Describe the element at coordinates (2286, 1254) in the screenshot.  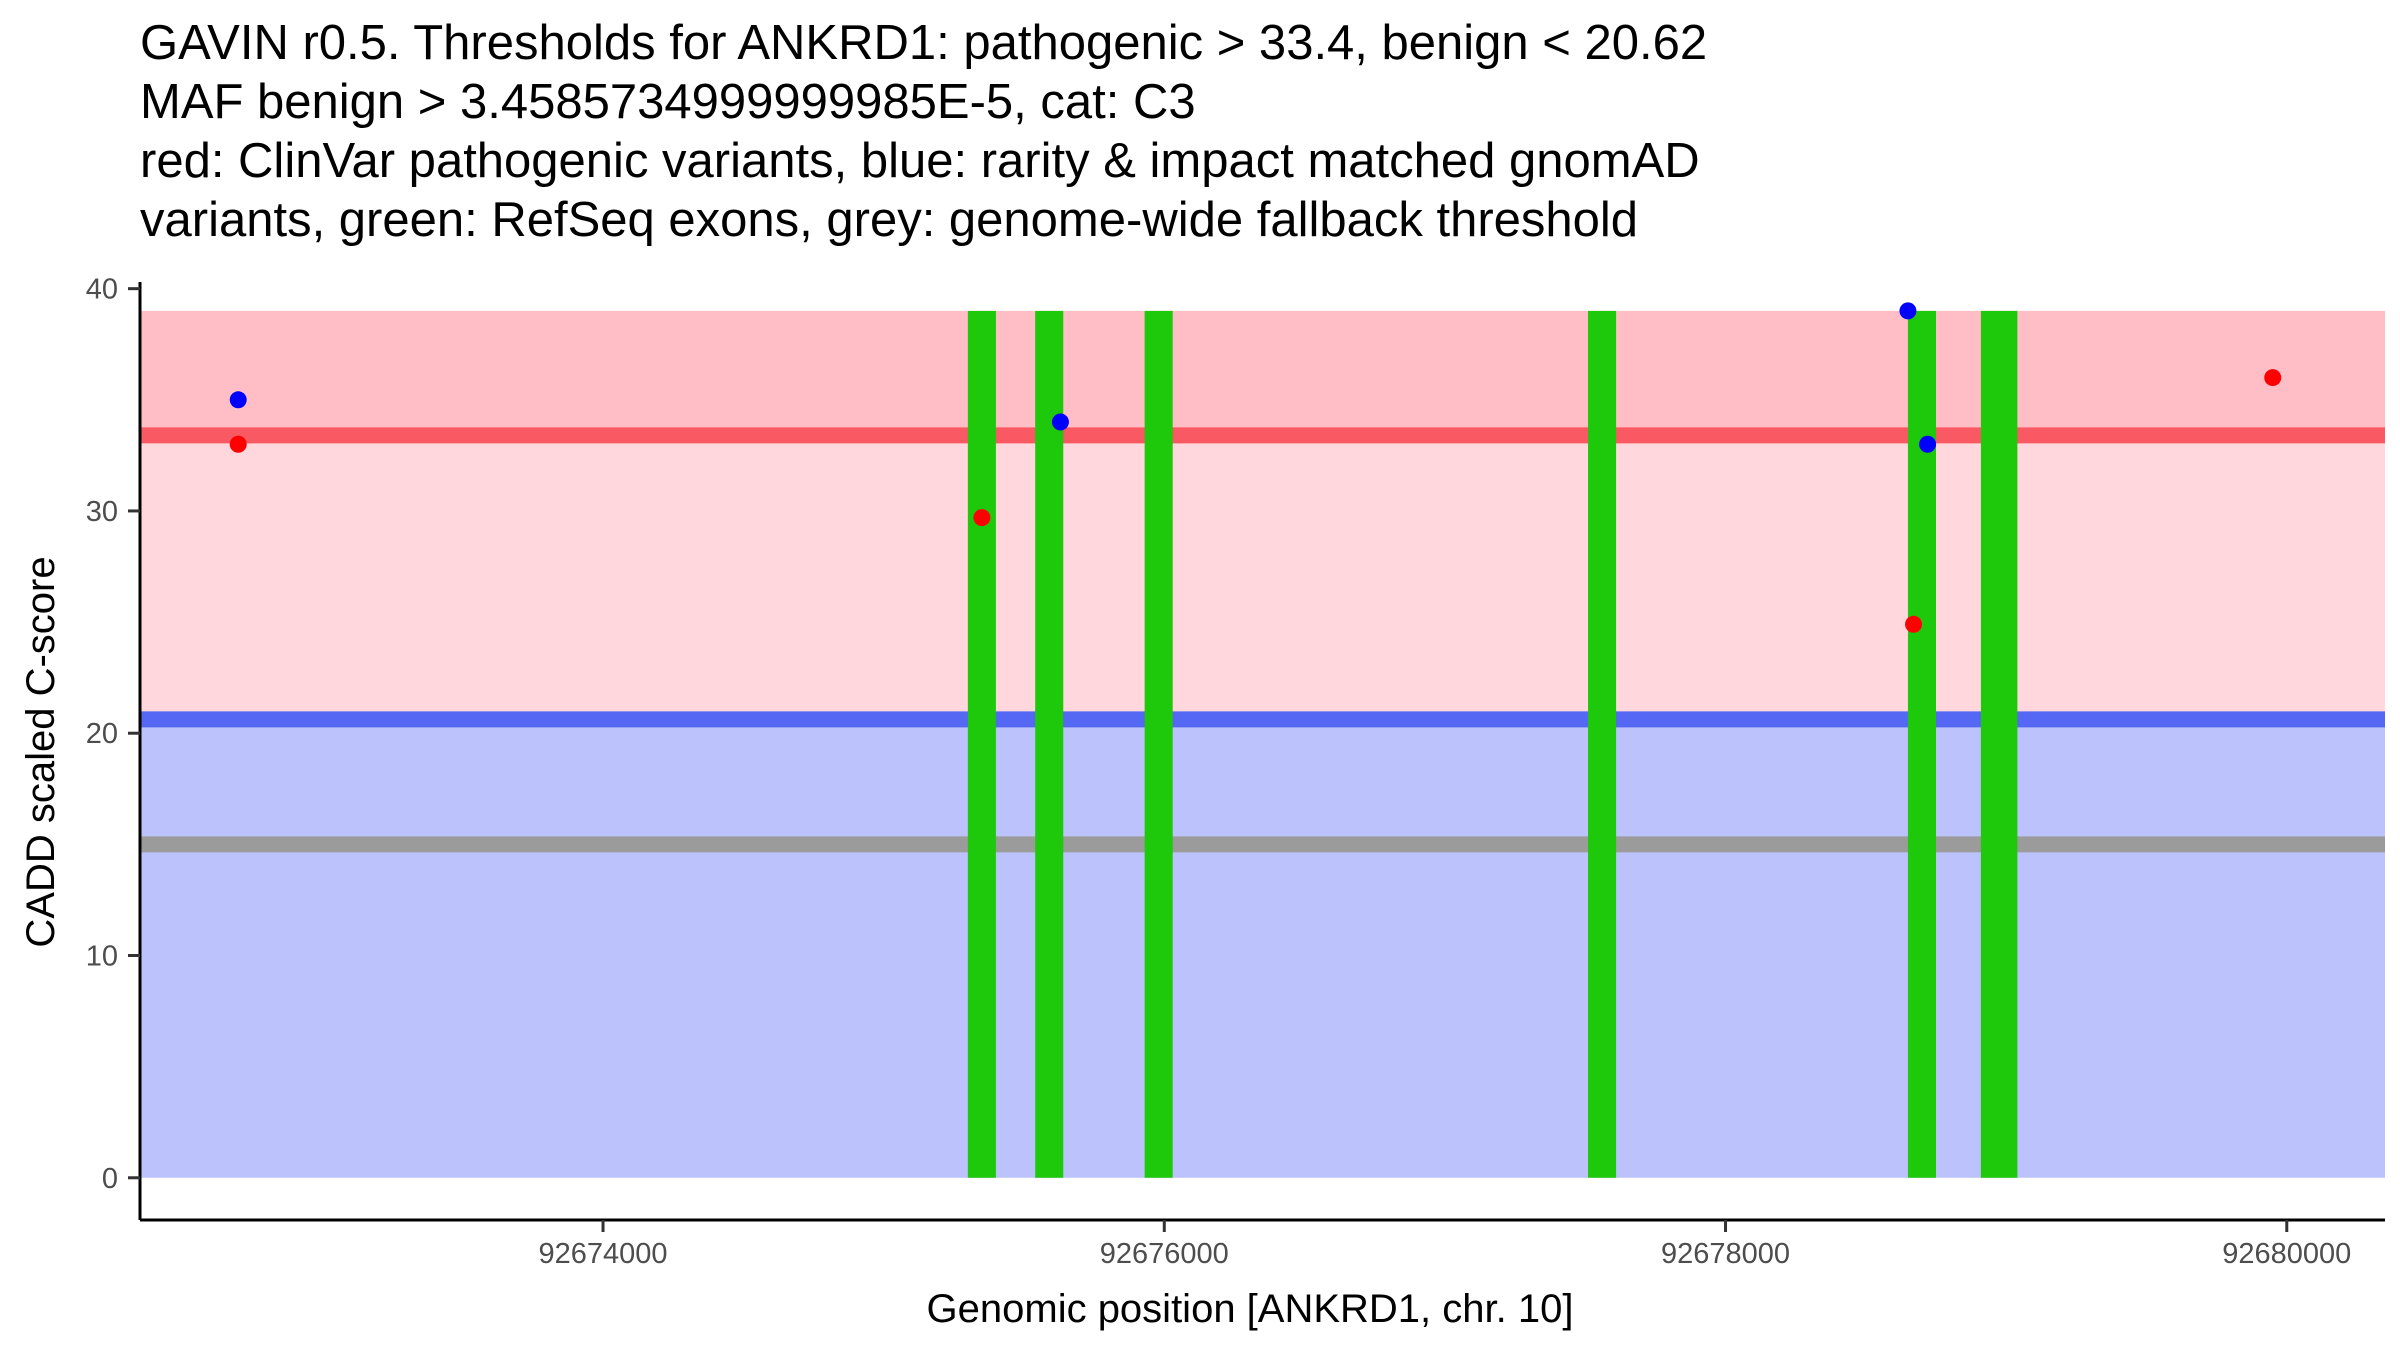
I see `x-tick-label-4: 92680000` at that location.